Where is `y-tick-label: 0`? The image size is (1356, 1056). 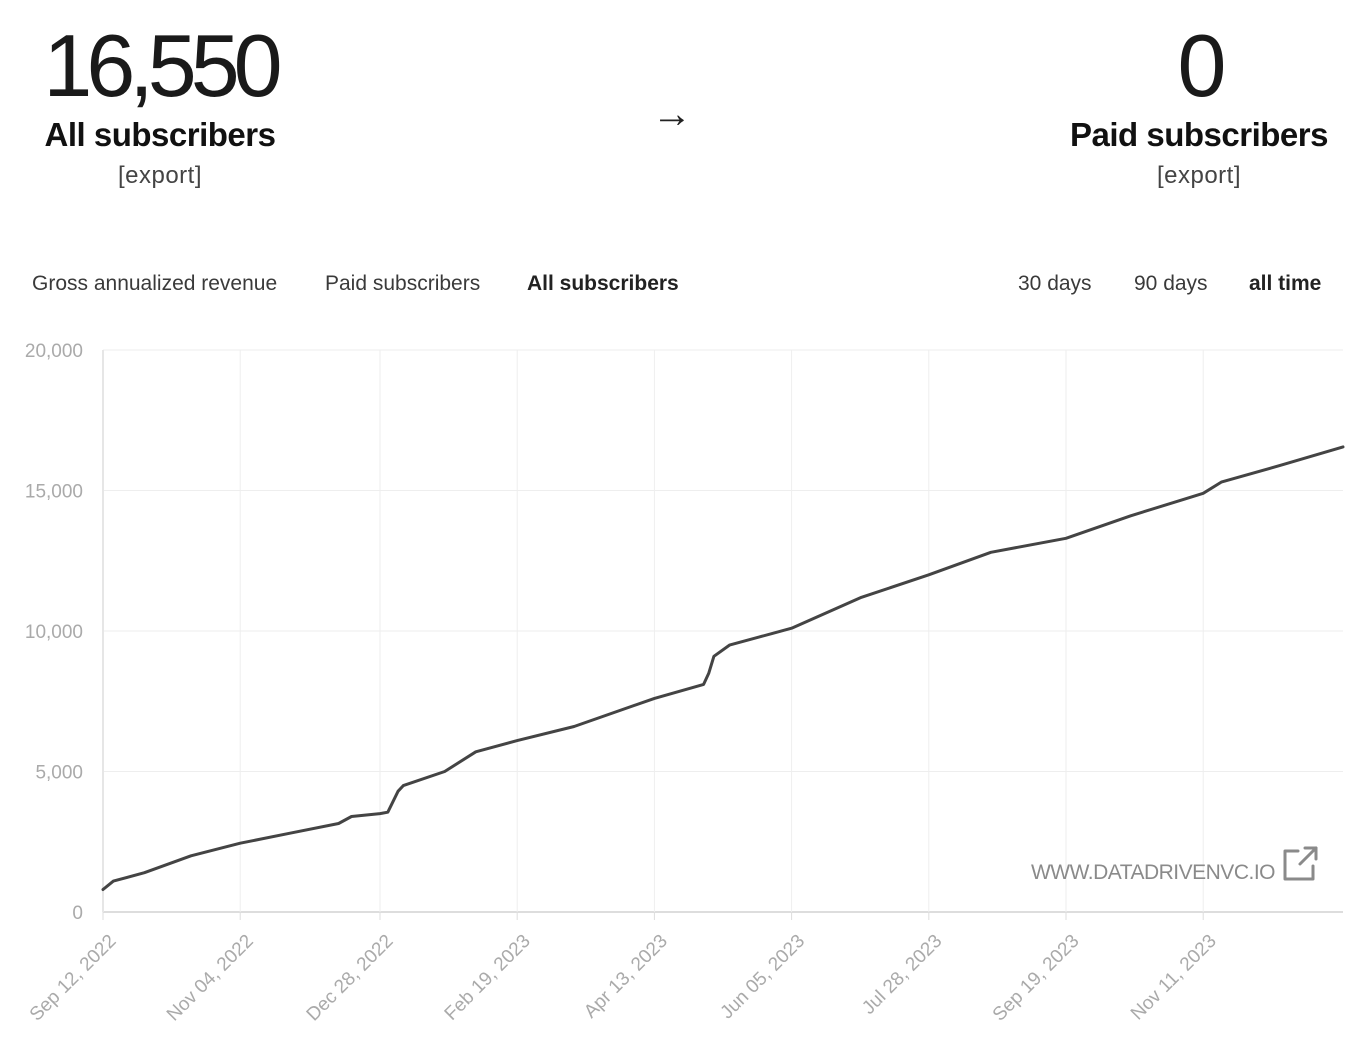 y-tick-label: 0 is located at coordinates (77, 913).